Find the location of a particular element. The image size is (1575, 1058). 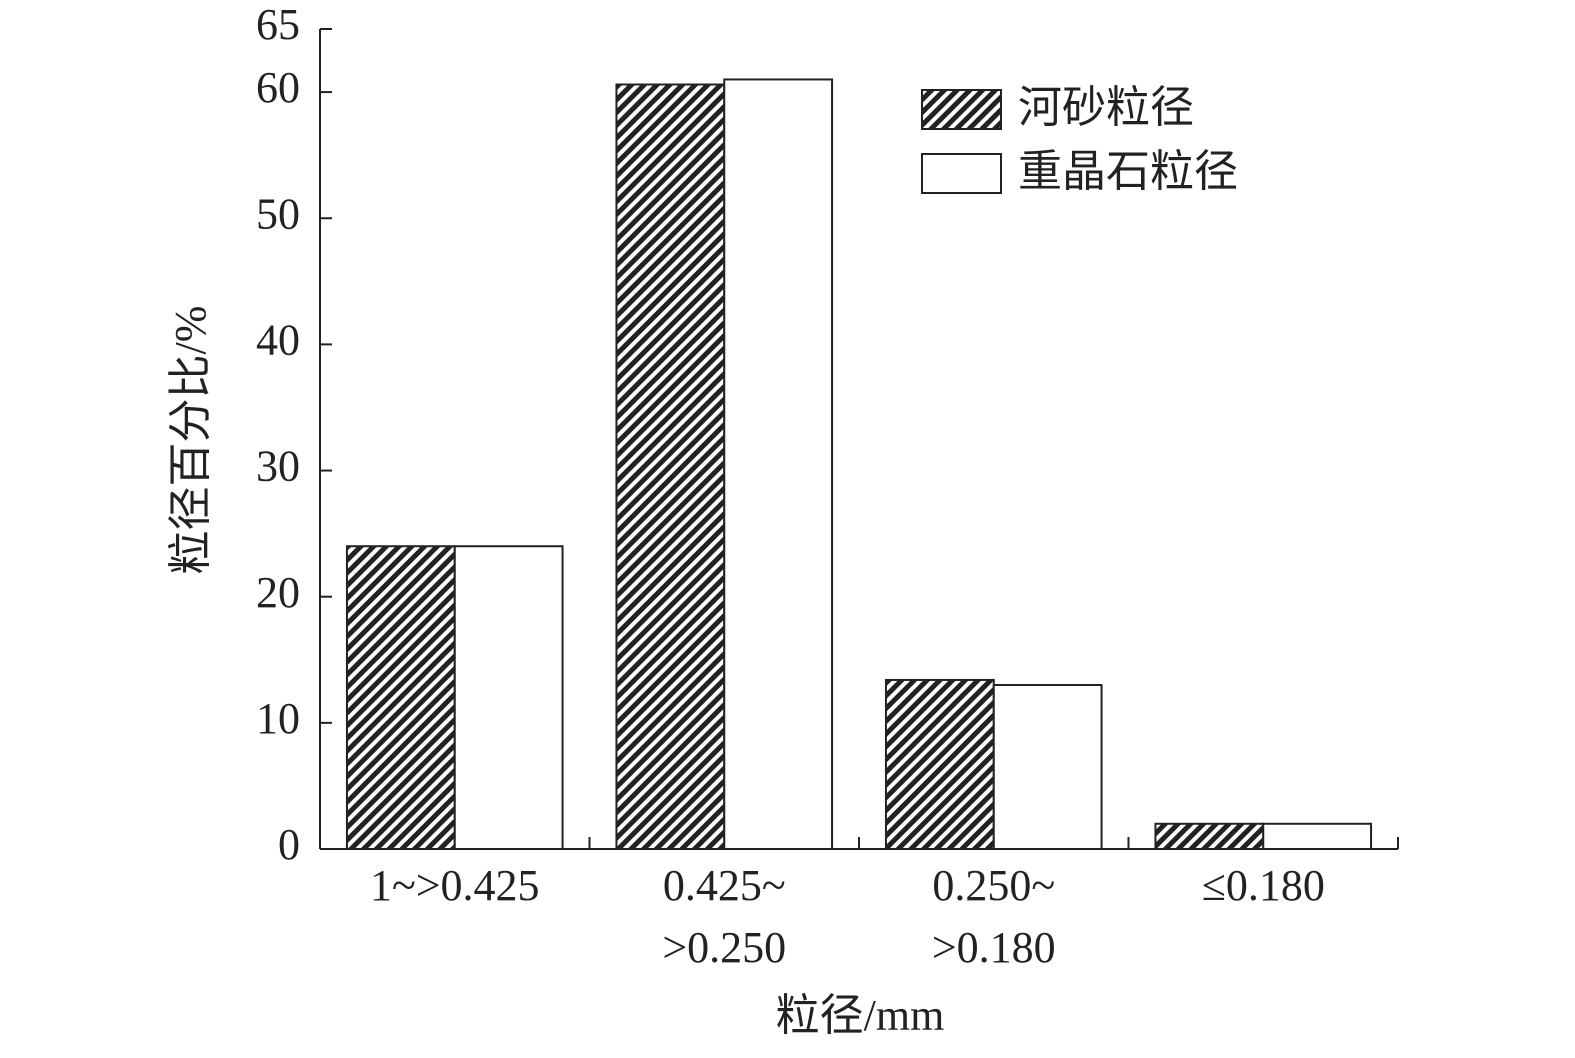

x-tick-label: 0.250~ is located at coordinates (993, 885).